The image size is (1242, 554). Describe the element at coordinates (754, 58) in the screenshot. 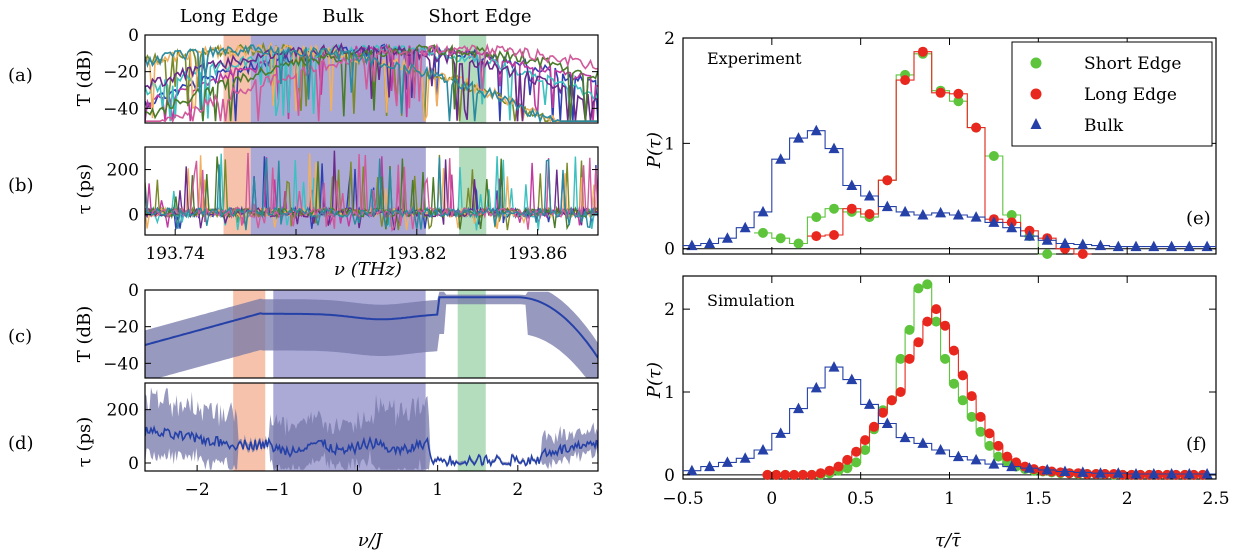

I see `panel-e-annotation: Experiment` at that location.